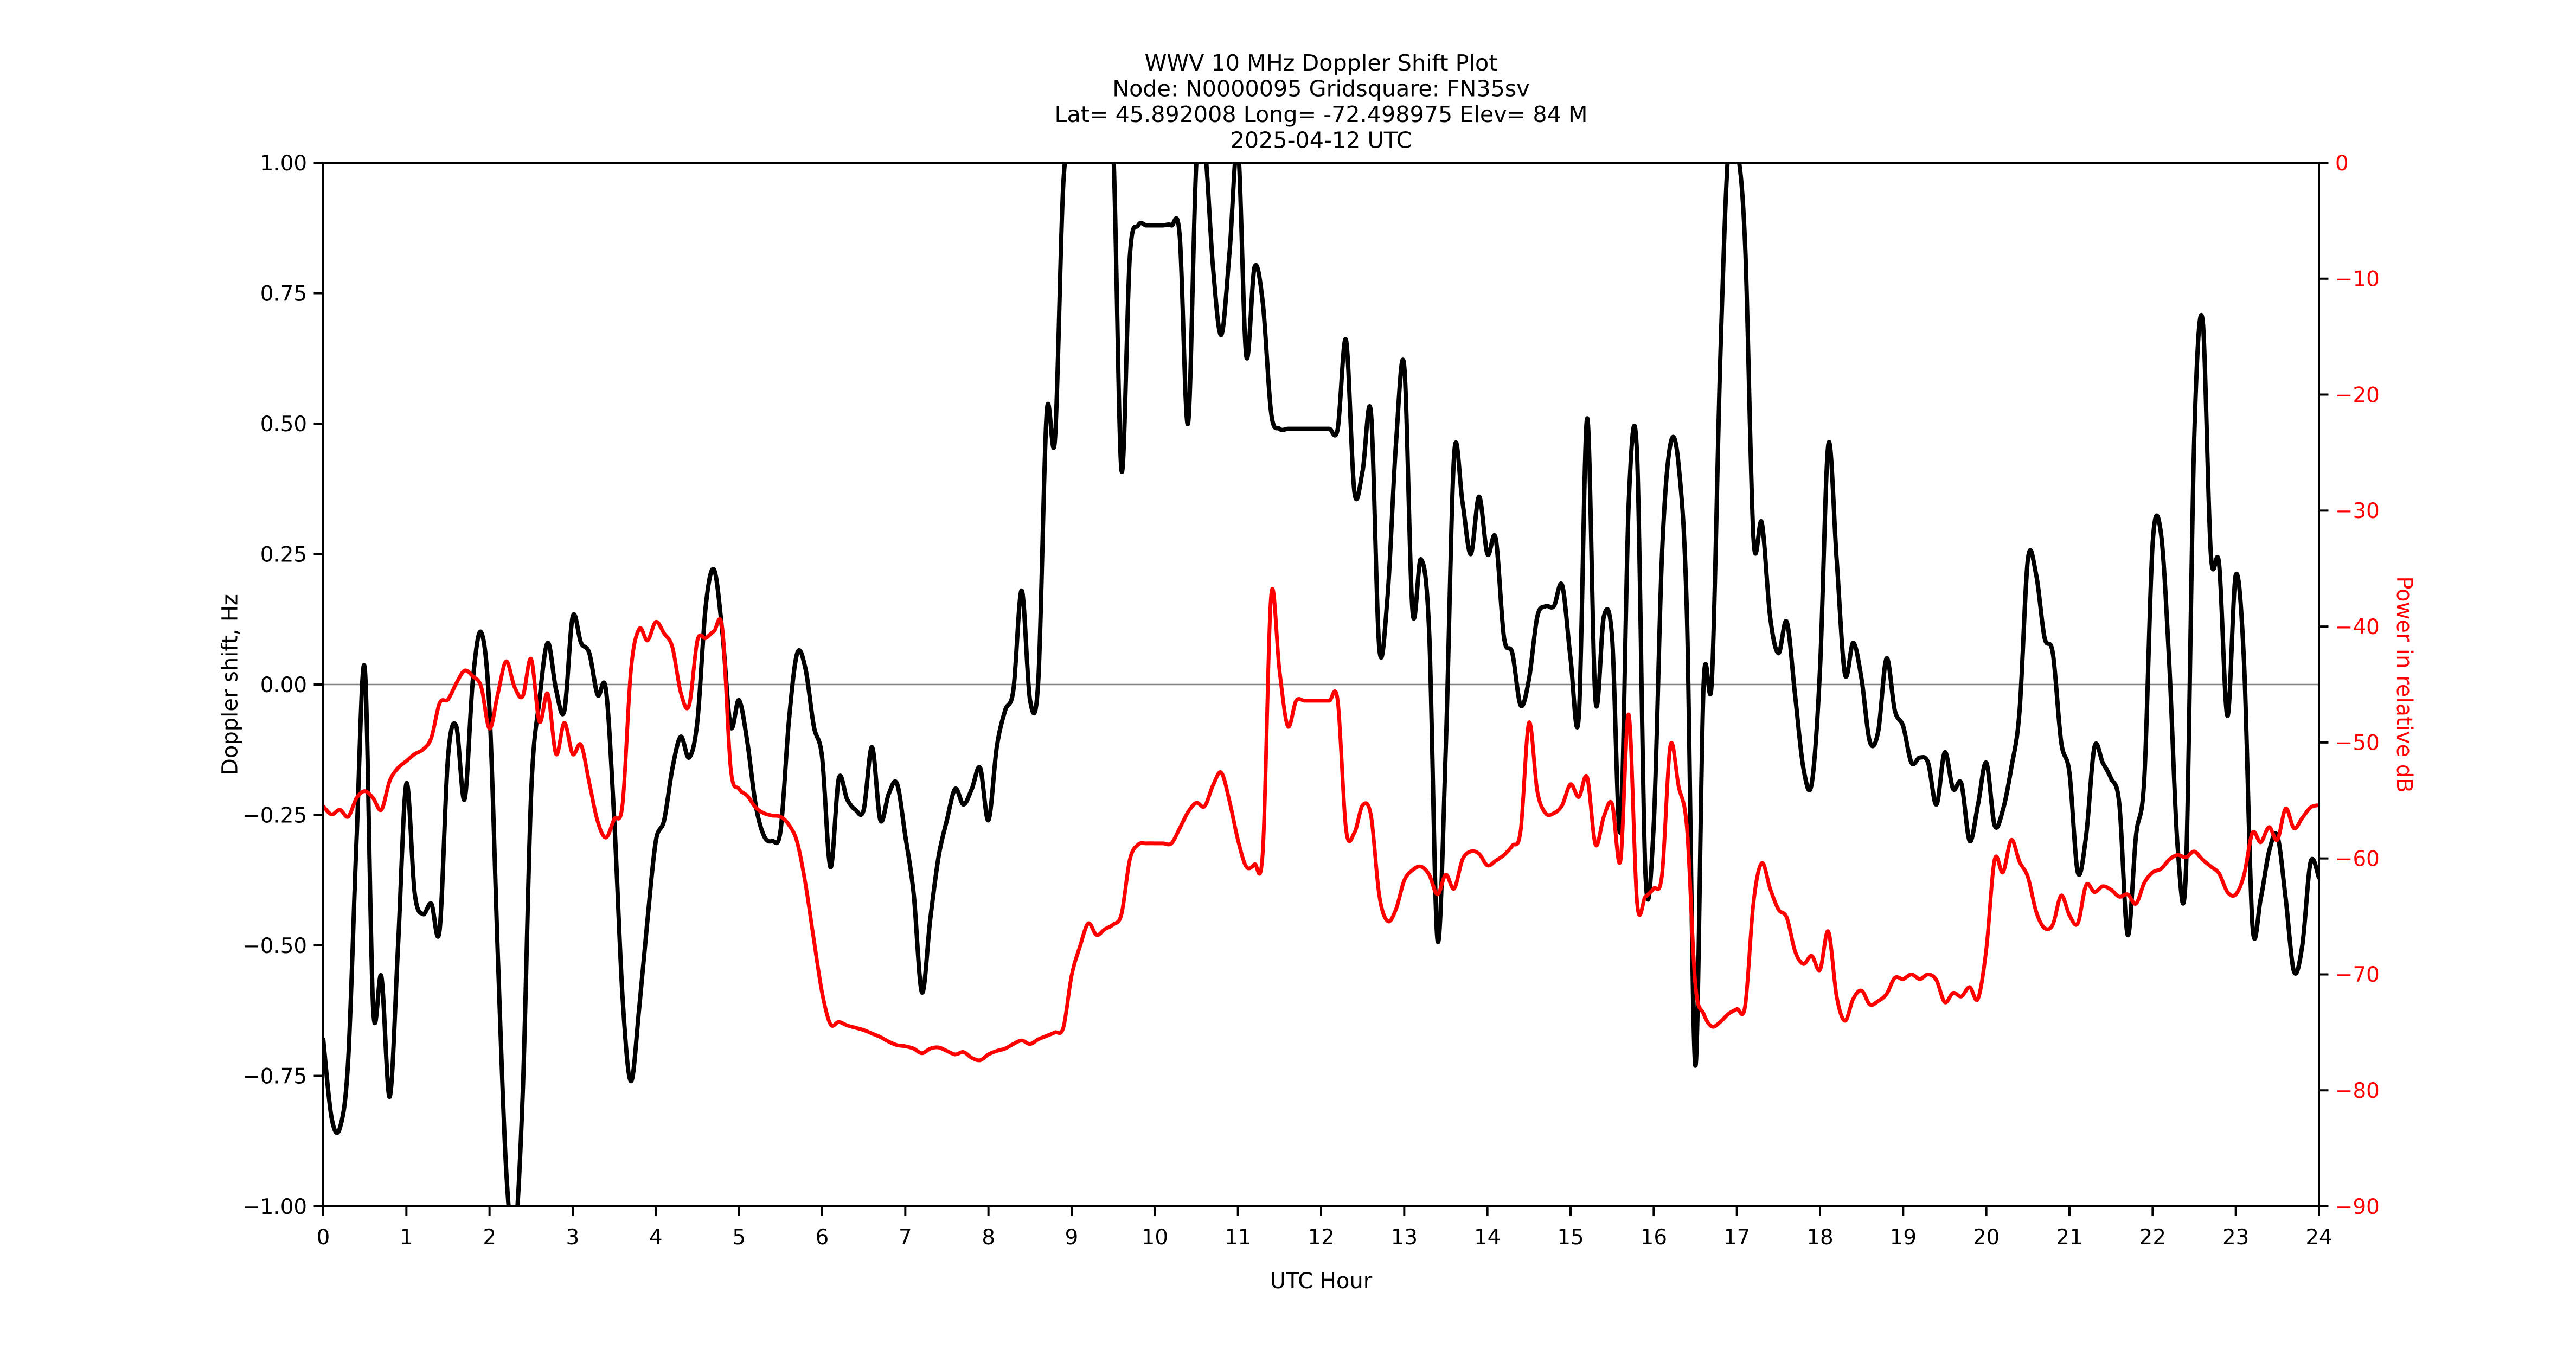 Image resolution: width=2576 pixels, height=1356 pixels. I want to click on y-left-tick-label: 0.25, so click(283, 554).